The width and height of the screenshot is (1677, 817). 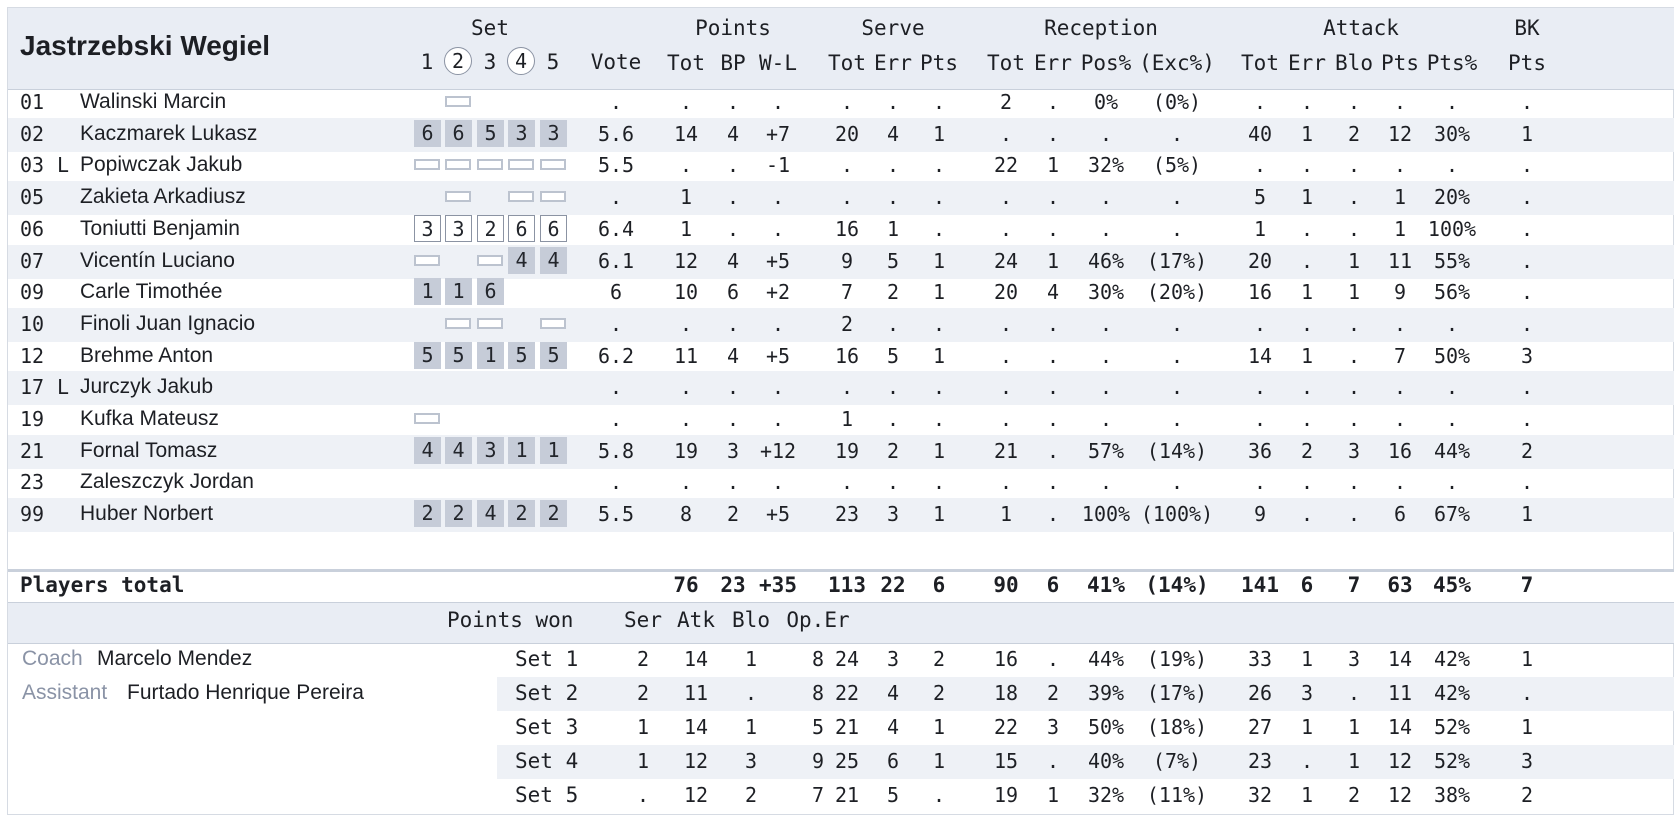 I want to click on stat-cell: 8, so click(x=686, y=514).